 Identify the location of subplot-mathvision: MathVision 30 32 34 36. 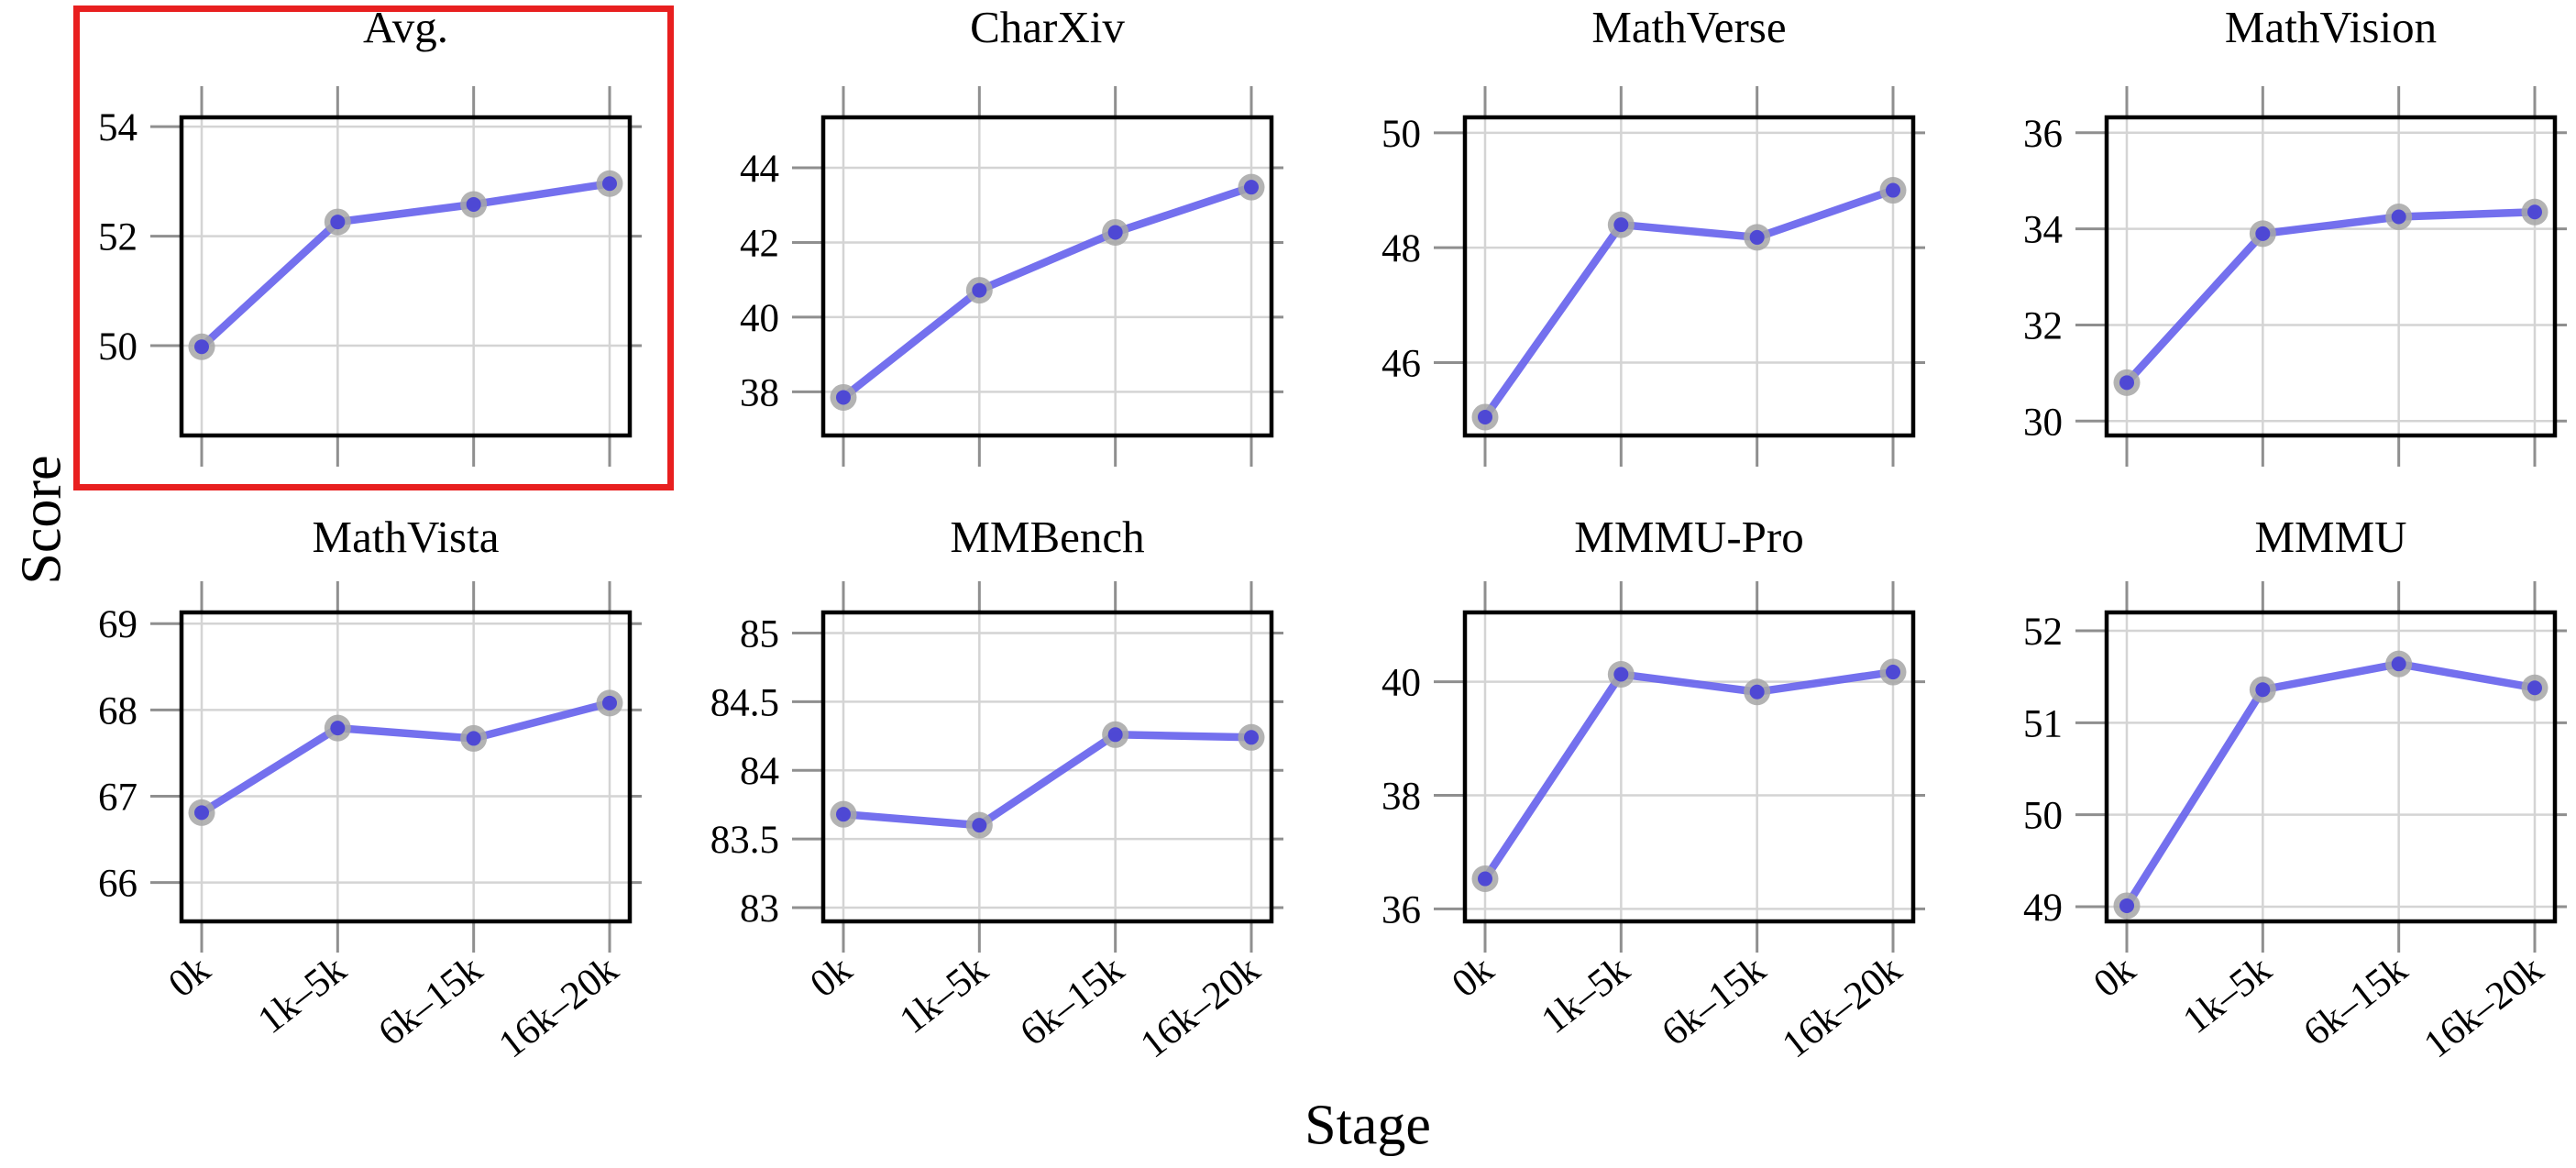
(2295, 235).